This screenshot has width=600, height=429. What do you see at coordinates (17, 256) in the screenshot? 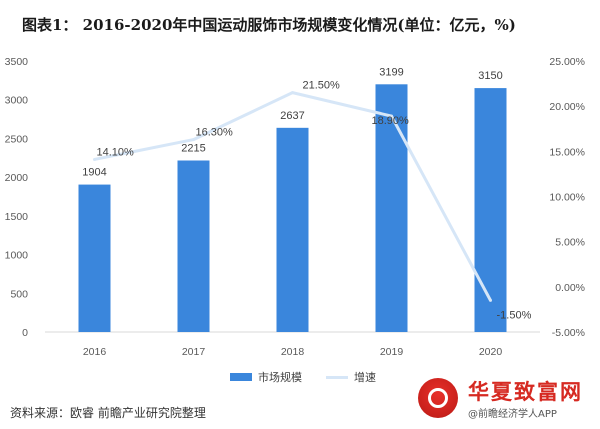
I see `y-tick-label: 1000` at bounding box center [17, 256].